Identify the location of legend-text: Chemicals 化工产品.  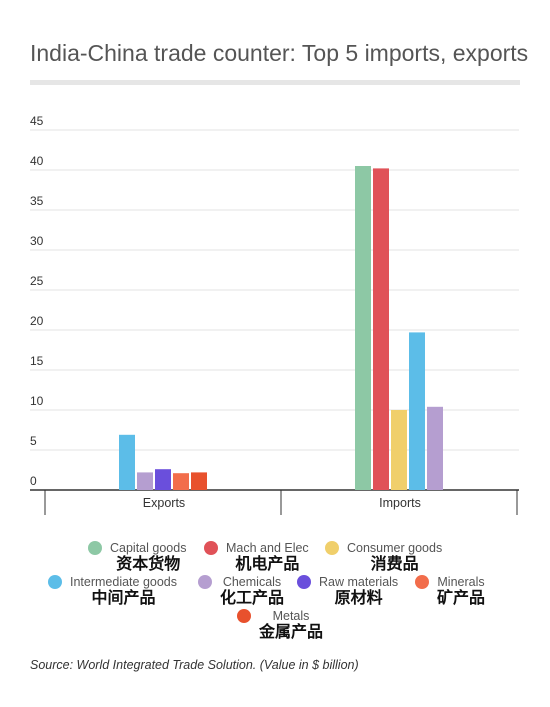
(252, 592).